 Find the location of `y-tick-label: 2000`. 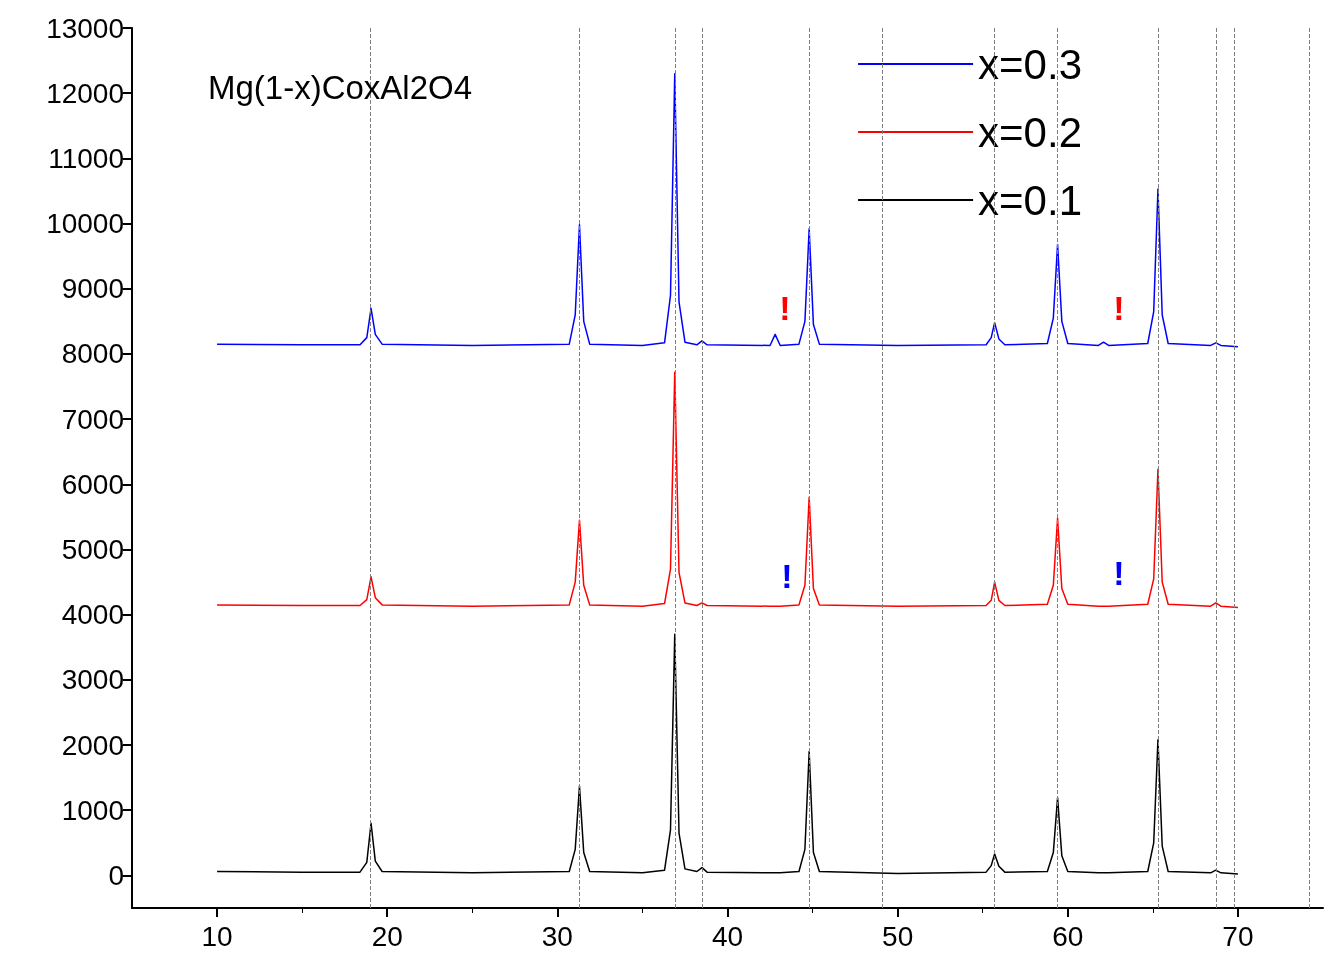

y-tick-label: 2000 is located at coordinates (92, 745).